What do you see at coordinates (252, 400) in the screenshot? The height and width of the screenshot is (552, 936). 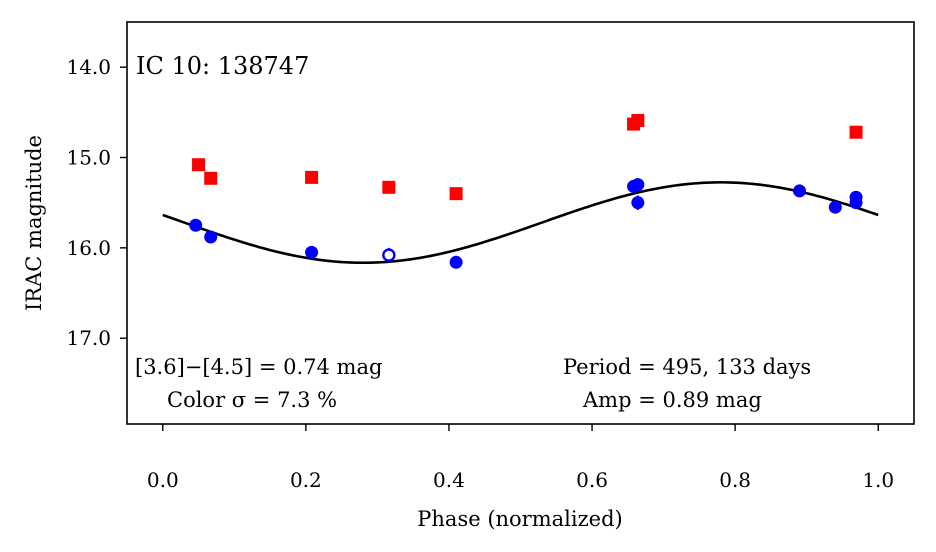 I see `color-sigma-annotation: Color σ = 7.3 %` at bounding box center [252, 400].